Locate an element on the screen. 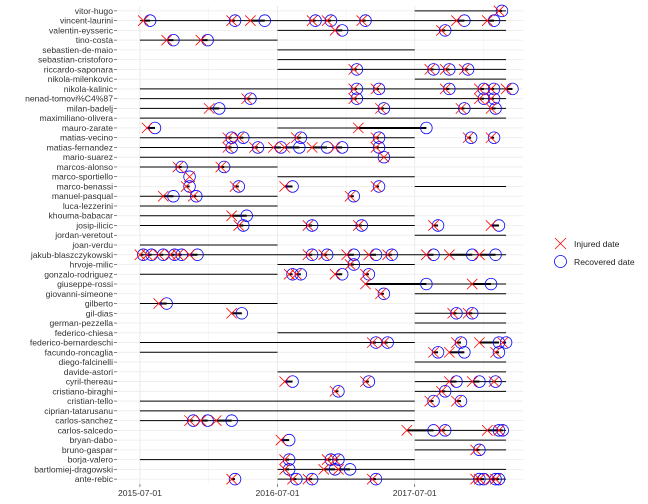 The width and height of the screenshot is (648, 504). y-tick-label: vitor-hugo is located at coordinates (94, 11).